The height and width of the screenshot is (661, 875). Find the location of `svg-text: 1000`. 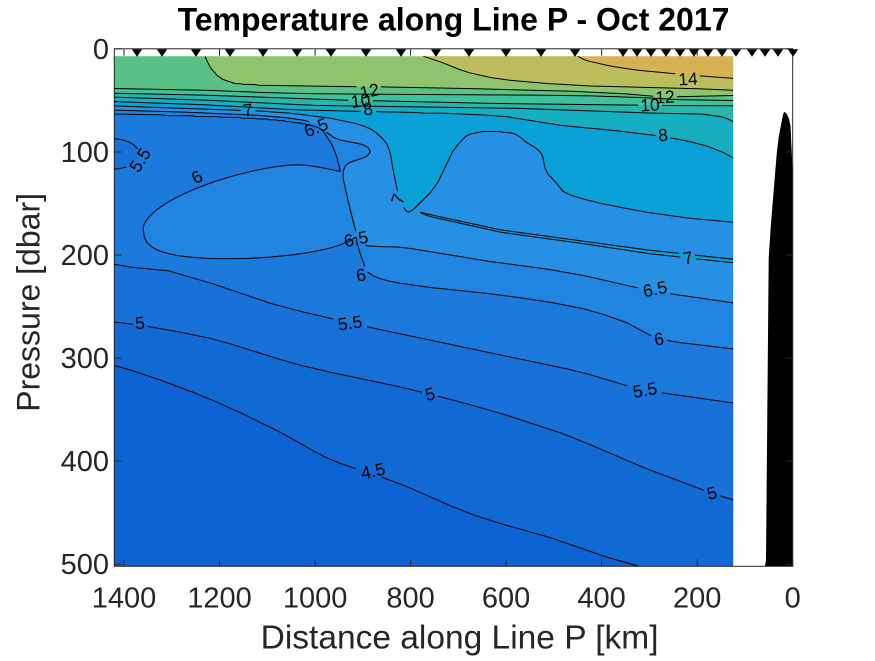

svg-text: 1000 is located at coordinates (315, 599).